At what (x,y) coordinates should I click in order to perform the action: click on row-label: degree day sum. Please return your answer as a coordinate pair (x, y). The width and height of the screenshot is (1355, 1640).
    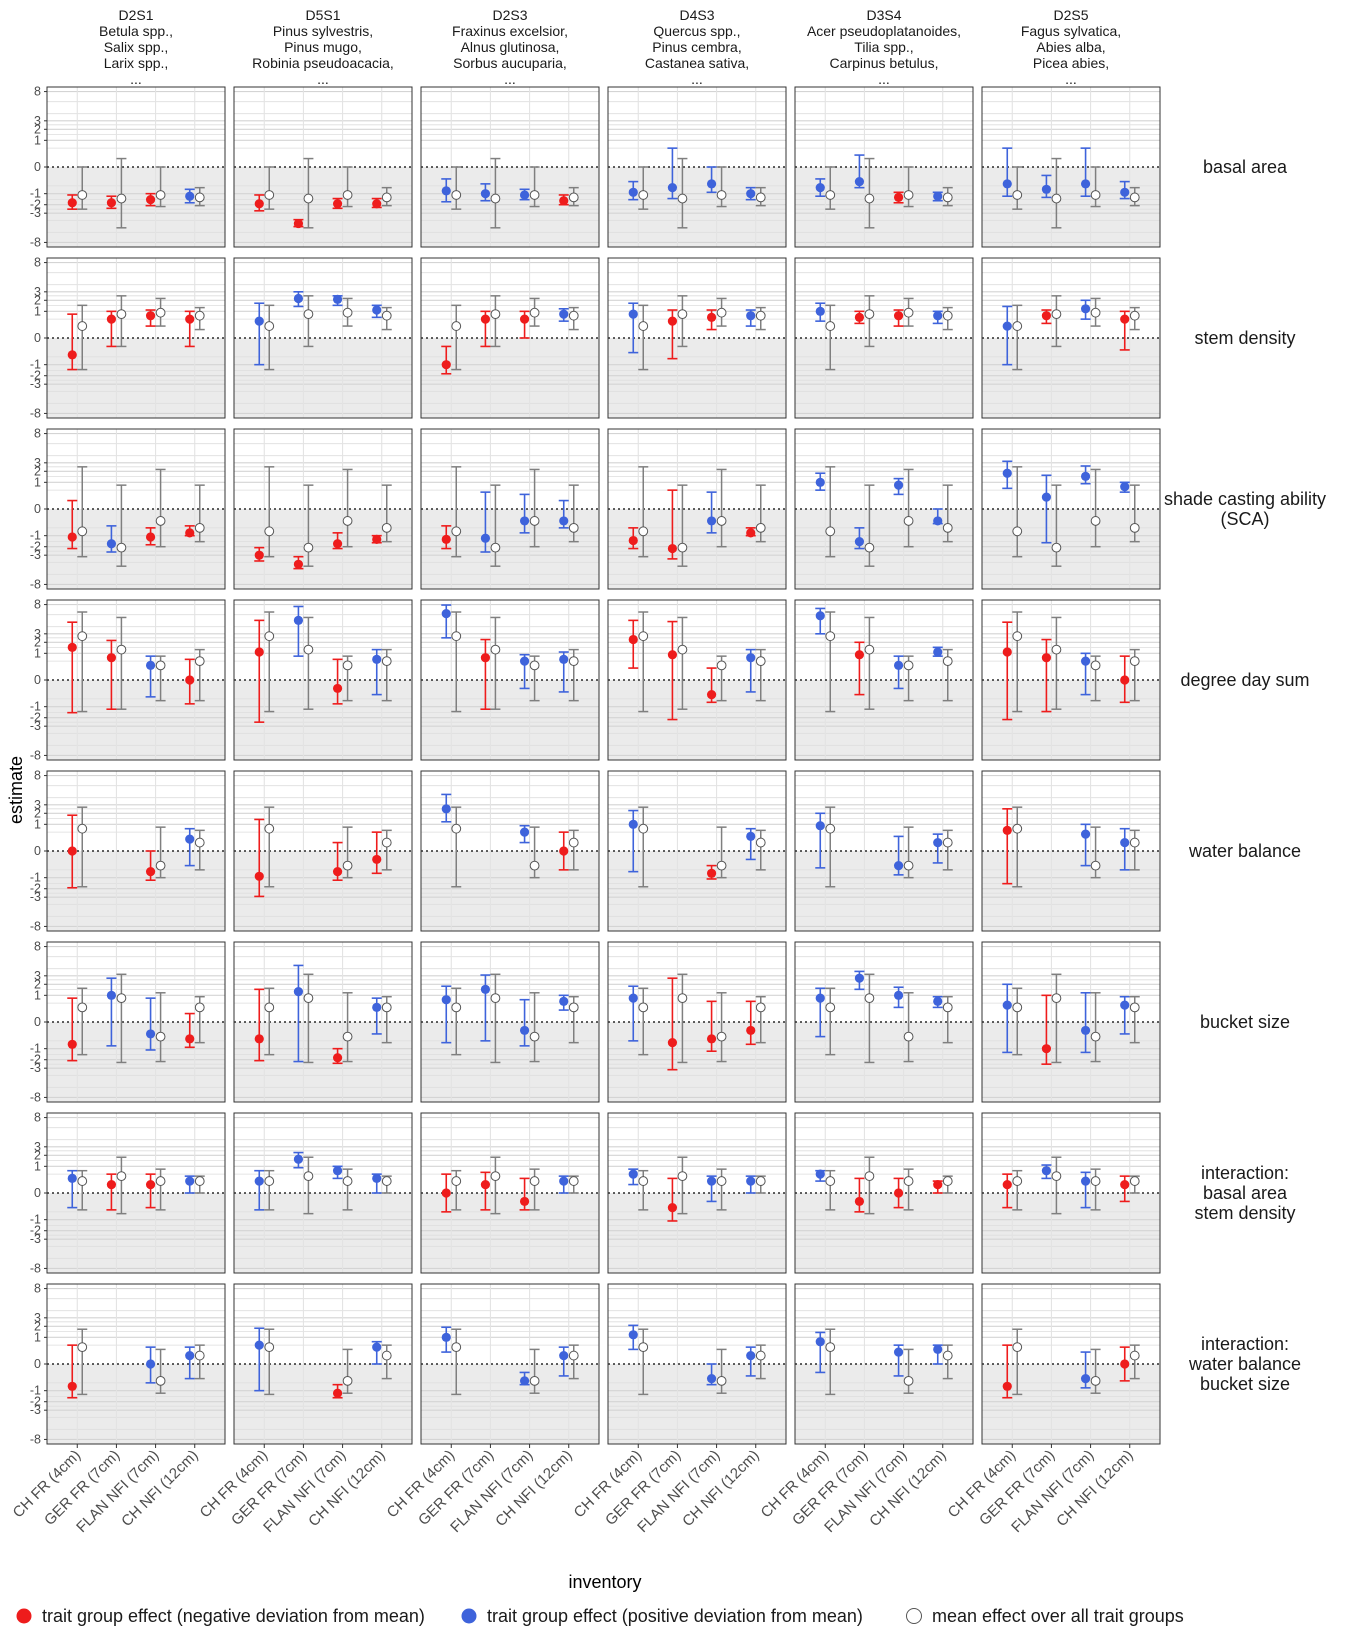
    Looking at the image, I should click on (1244, 680).